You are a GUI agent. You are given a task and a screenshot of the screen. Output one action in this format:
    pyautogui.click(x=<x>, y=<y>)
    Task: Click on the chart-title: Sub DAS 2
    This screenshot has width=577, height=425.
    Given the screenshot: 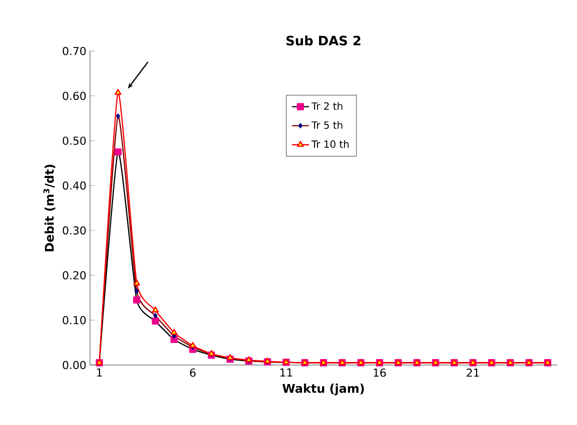 What is the action you would take?
    pyautogui.click(x=323, y=40)
    